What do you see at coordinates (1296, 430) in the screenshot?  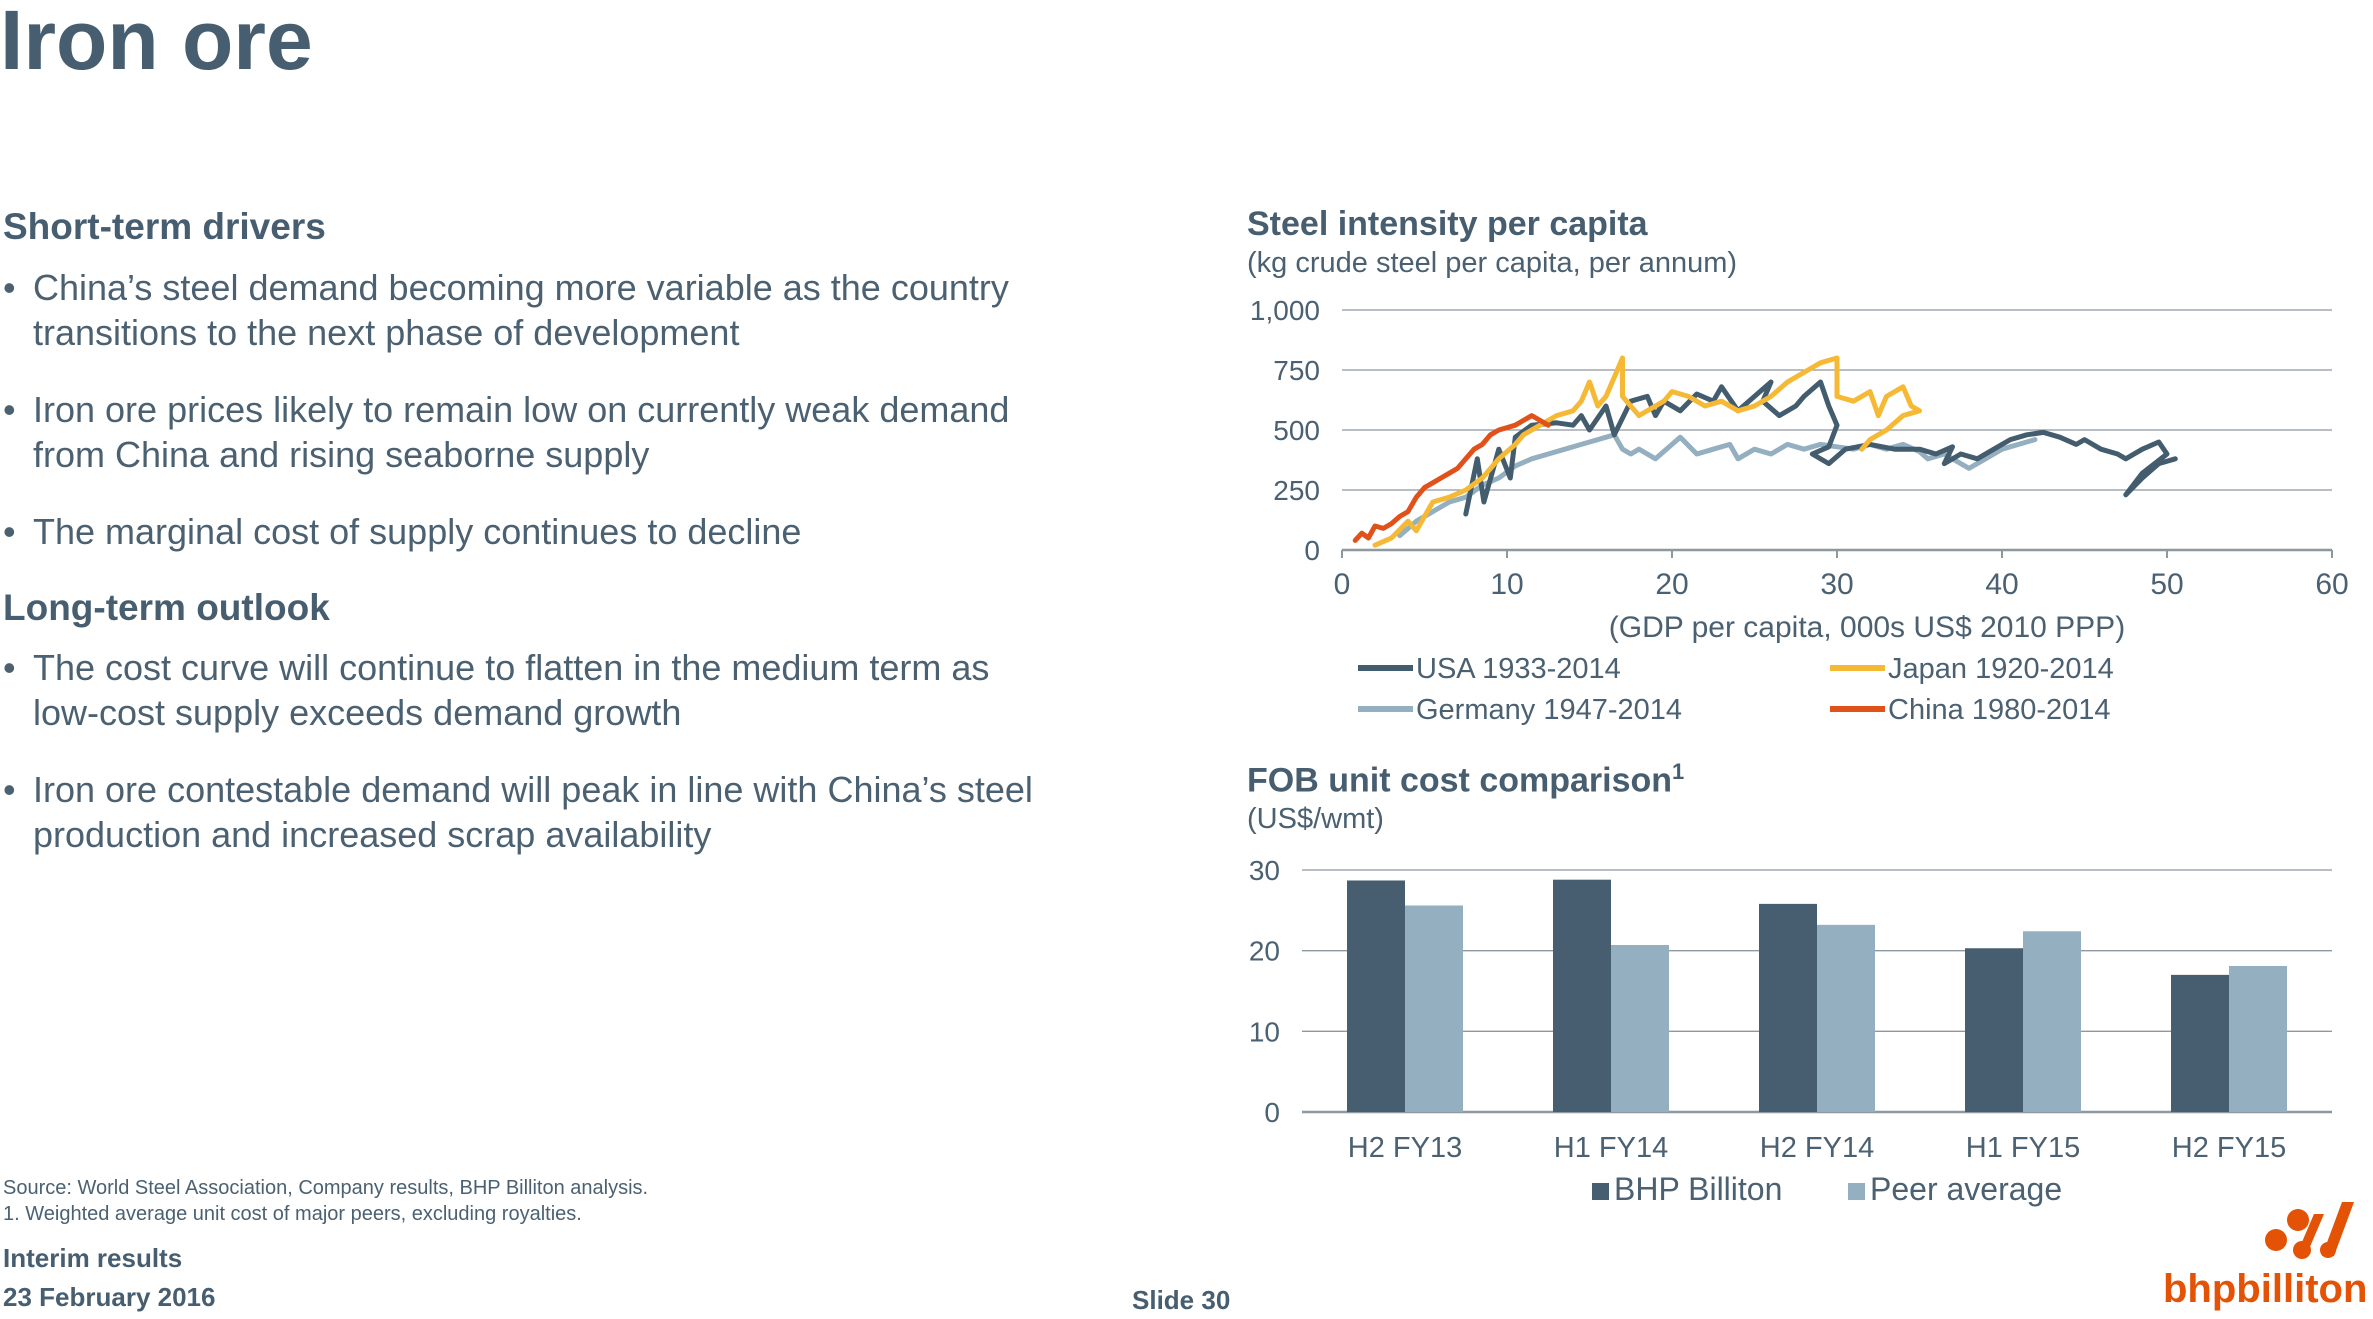 I see `y-tick-label: 500` at bounding box center [1296, 430].